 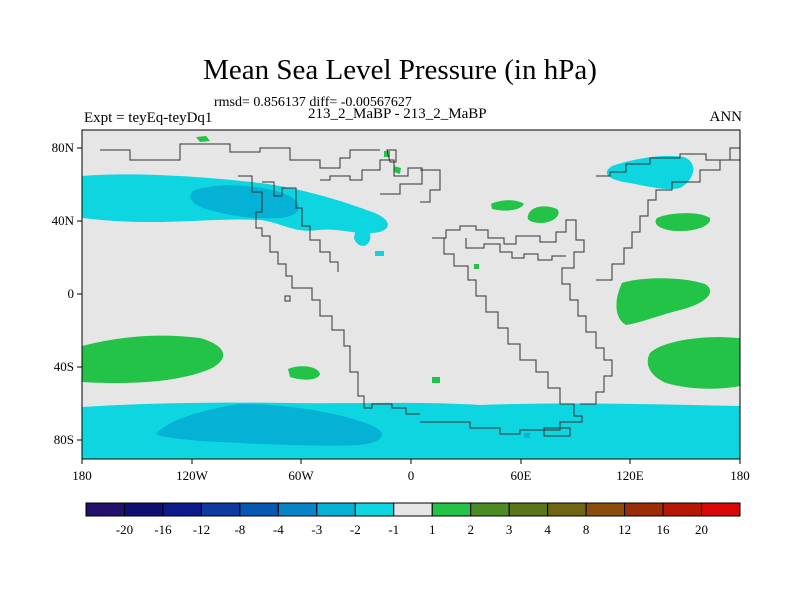 What do you see at coordinates (509, 529) in the screenshot?
I see `colorbar-label: 3` at bounding box center [509, 529].